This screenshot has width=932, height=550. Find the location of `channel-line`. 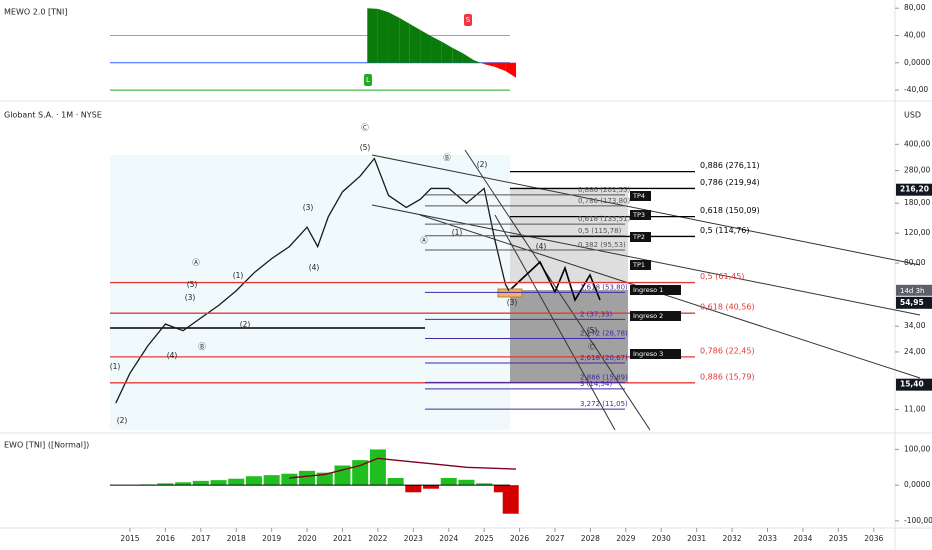

channel-line is located at coordinates (555, 322).